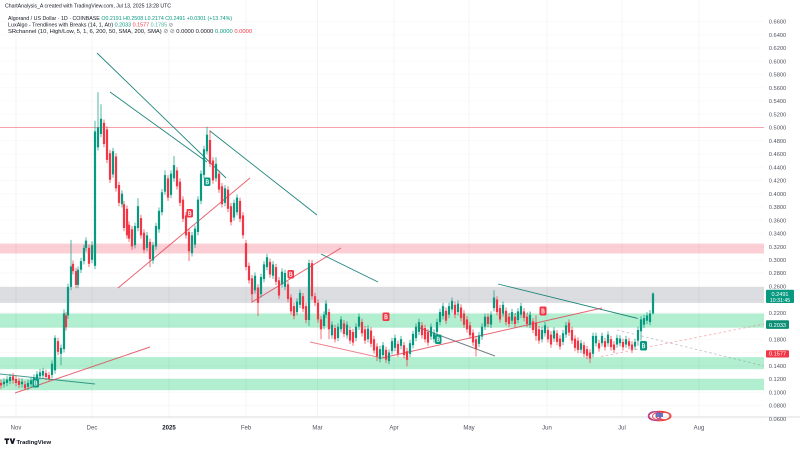  What do you see at coordinates (777, 129) in the screenshot?
I see `svg-text: 0.5000` at bounding box center [777, 129].